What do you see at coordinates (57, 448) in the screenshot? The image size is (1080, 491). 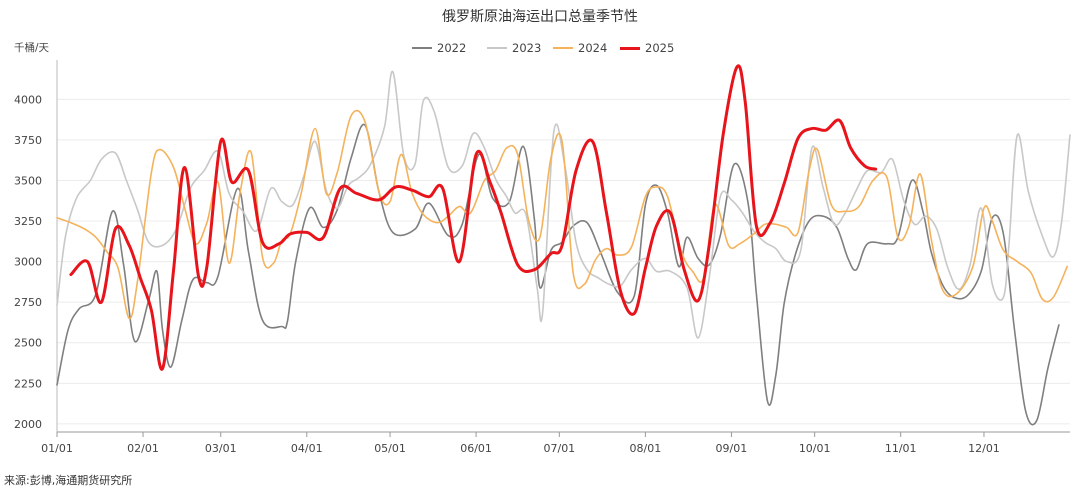 I see `x-tick-label: 01/01` at bounding box center [57, 448].